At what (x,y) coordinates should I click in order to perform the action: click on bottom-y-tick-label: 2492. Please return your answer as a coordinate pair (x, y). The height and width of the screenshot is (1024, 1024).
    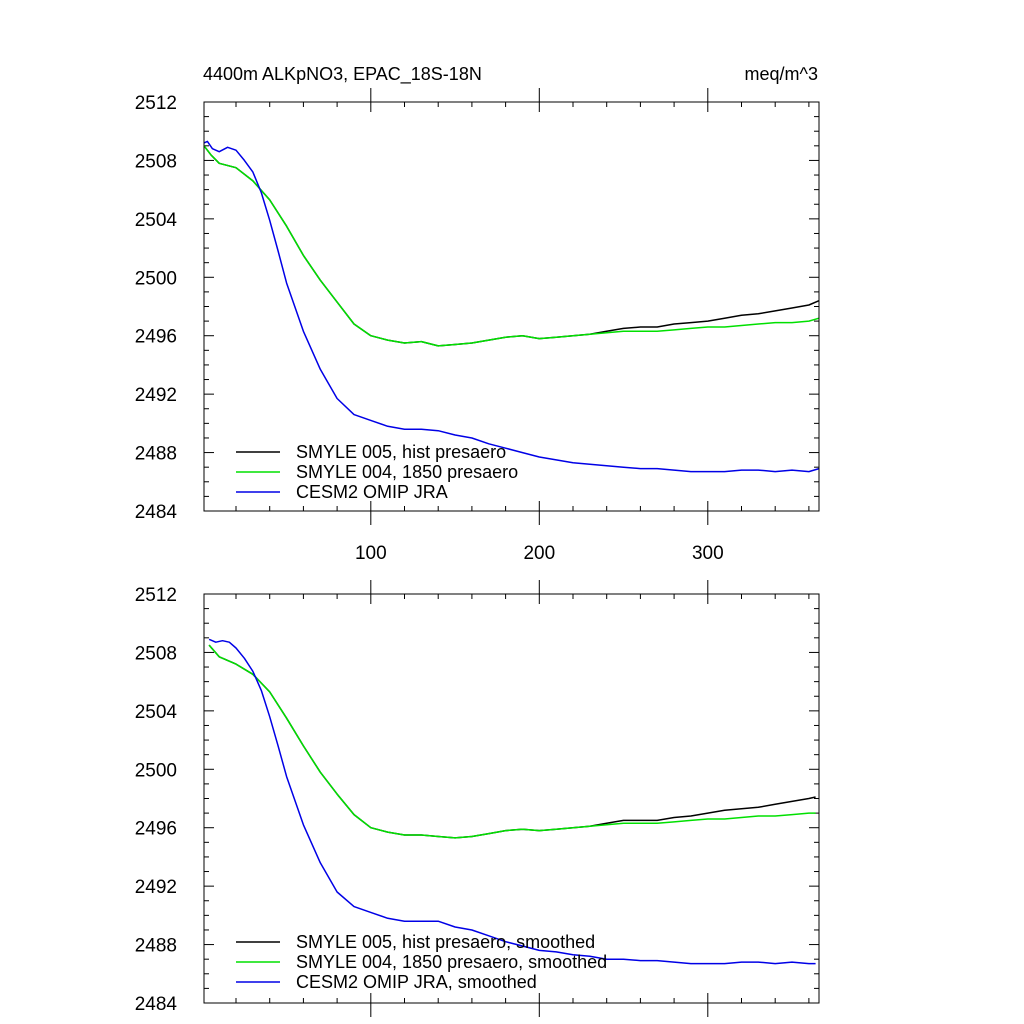
    Looking at the image, I should click on (156, 887).